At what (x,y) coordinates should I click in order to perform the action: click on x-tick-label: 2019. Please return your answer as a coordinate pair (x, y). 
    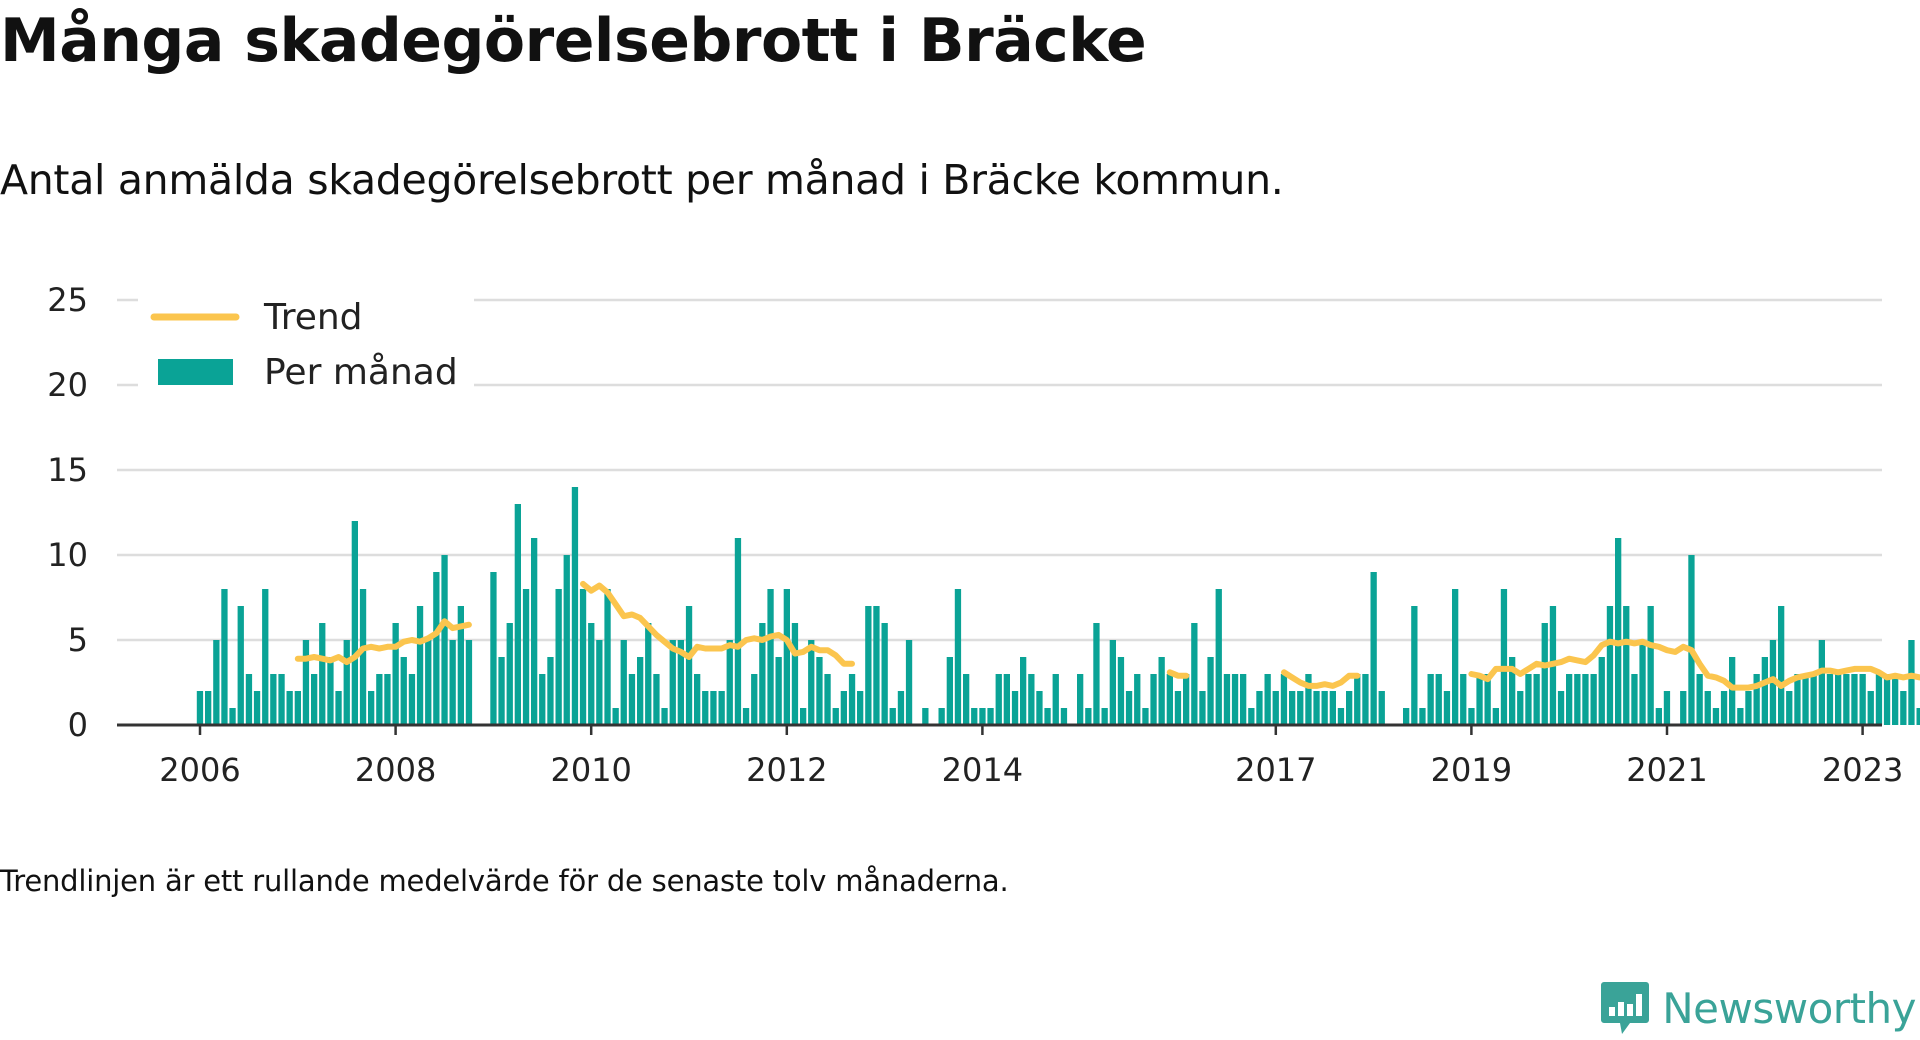
    Looking at the image, I should click on (1471, 770).